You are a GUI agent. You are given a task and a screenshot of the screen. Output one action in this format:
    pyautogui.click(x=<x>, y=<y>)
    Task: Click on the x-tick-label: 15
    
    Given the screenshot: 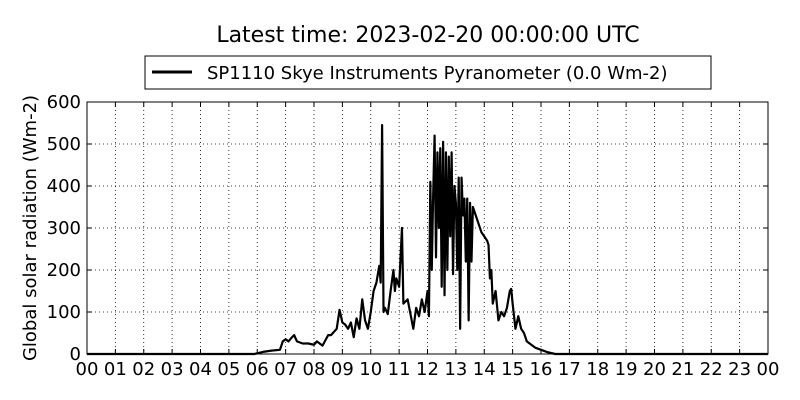 What is the action you would take?
    pyautogui.click(x=512, y=369)
    